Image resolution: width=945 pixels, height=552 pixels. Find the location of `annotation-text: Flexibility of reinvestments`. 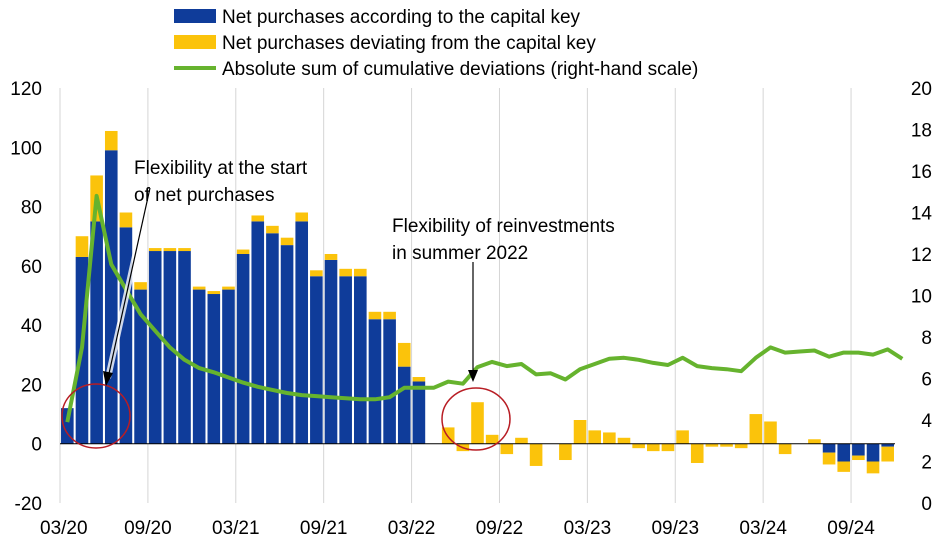

annotation-text: Flexibility of reinvestments is located at coordinates (503, 226).